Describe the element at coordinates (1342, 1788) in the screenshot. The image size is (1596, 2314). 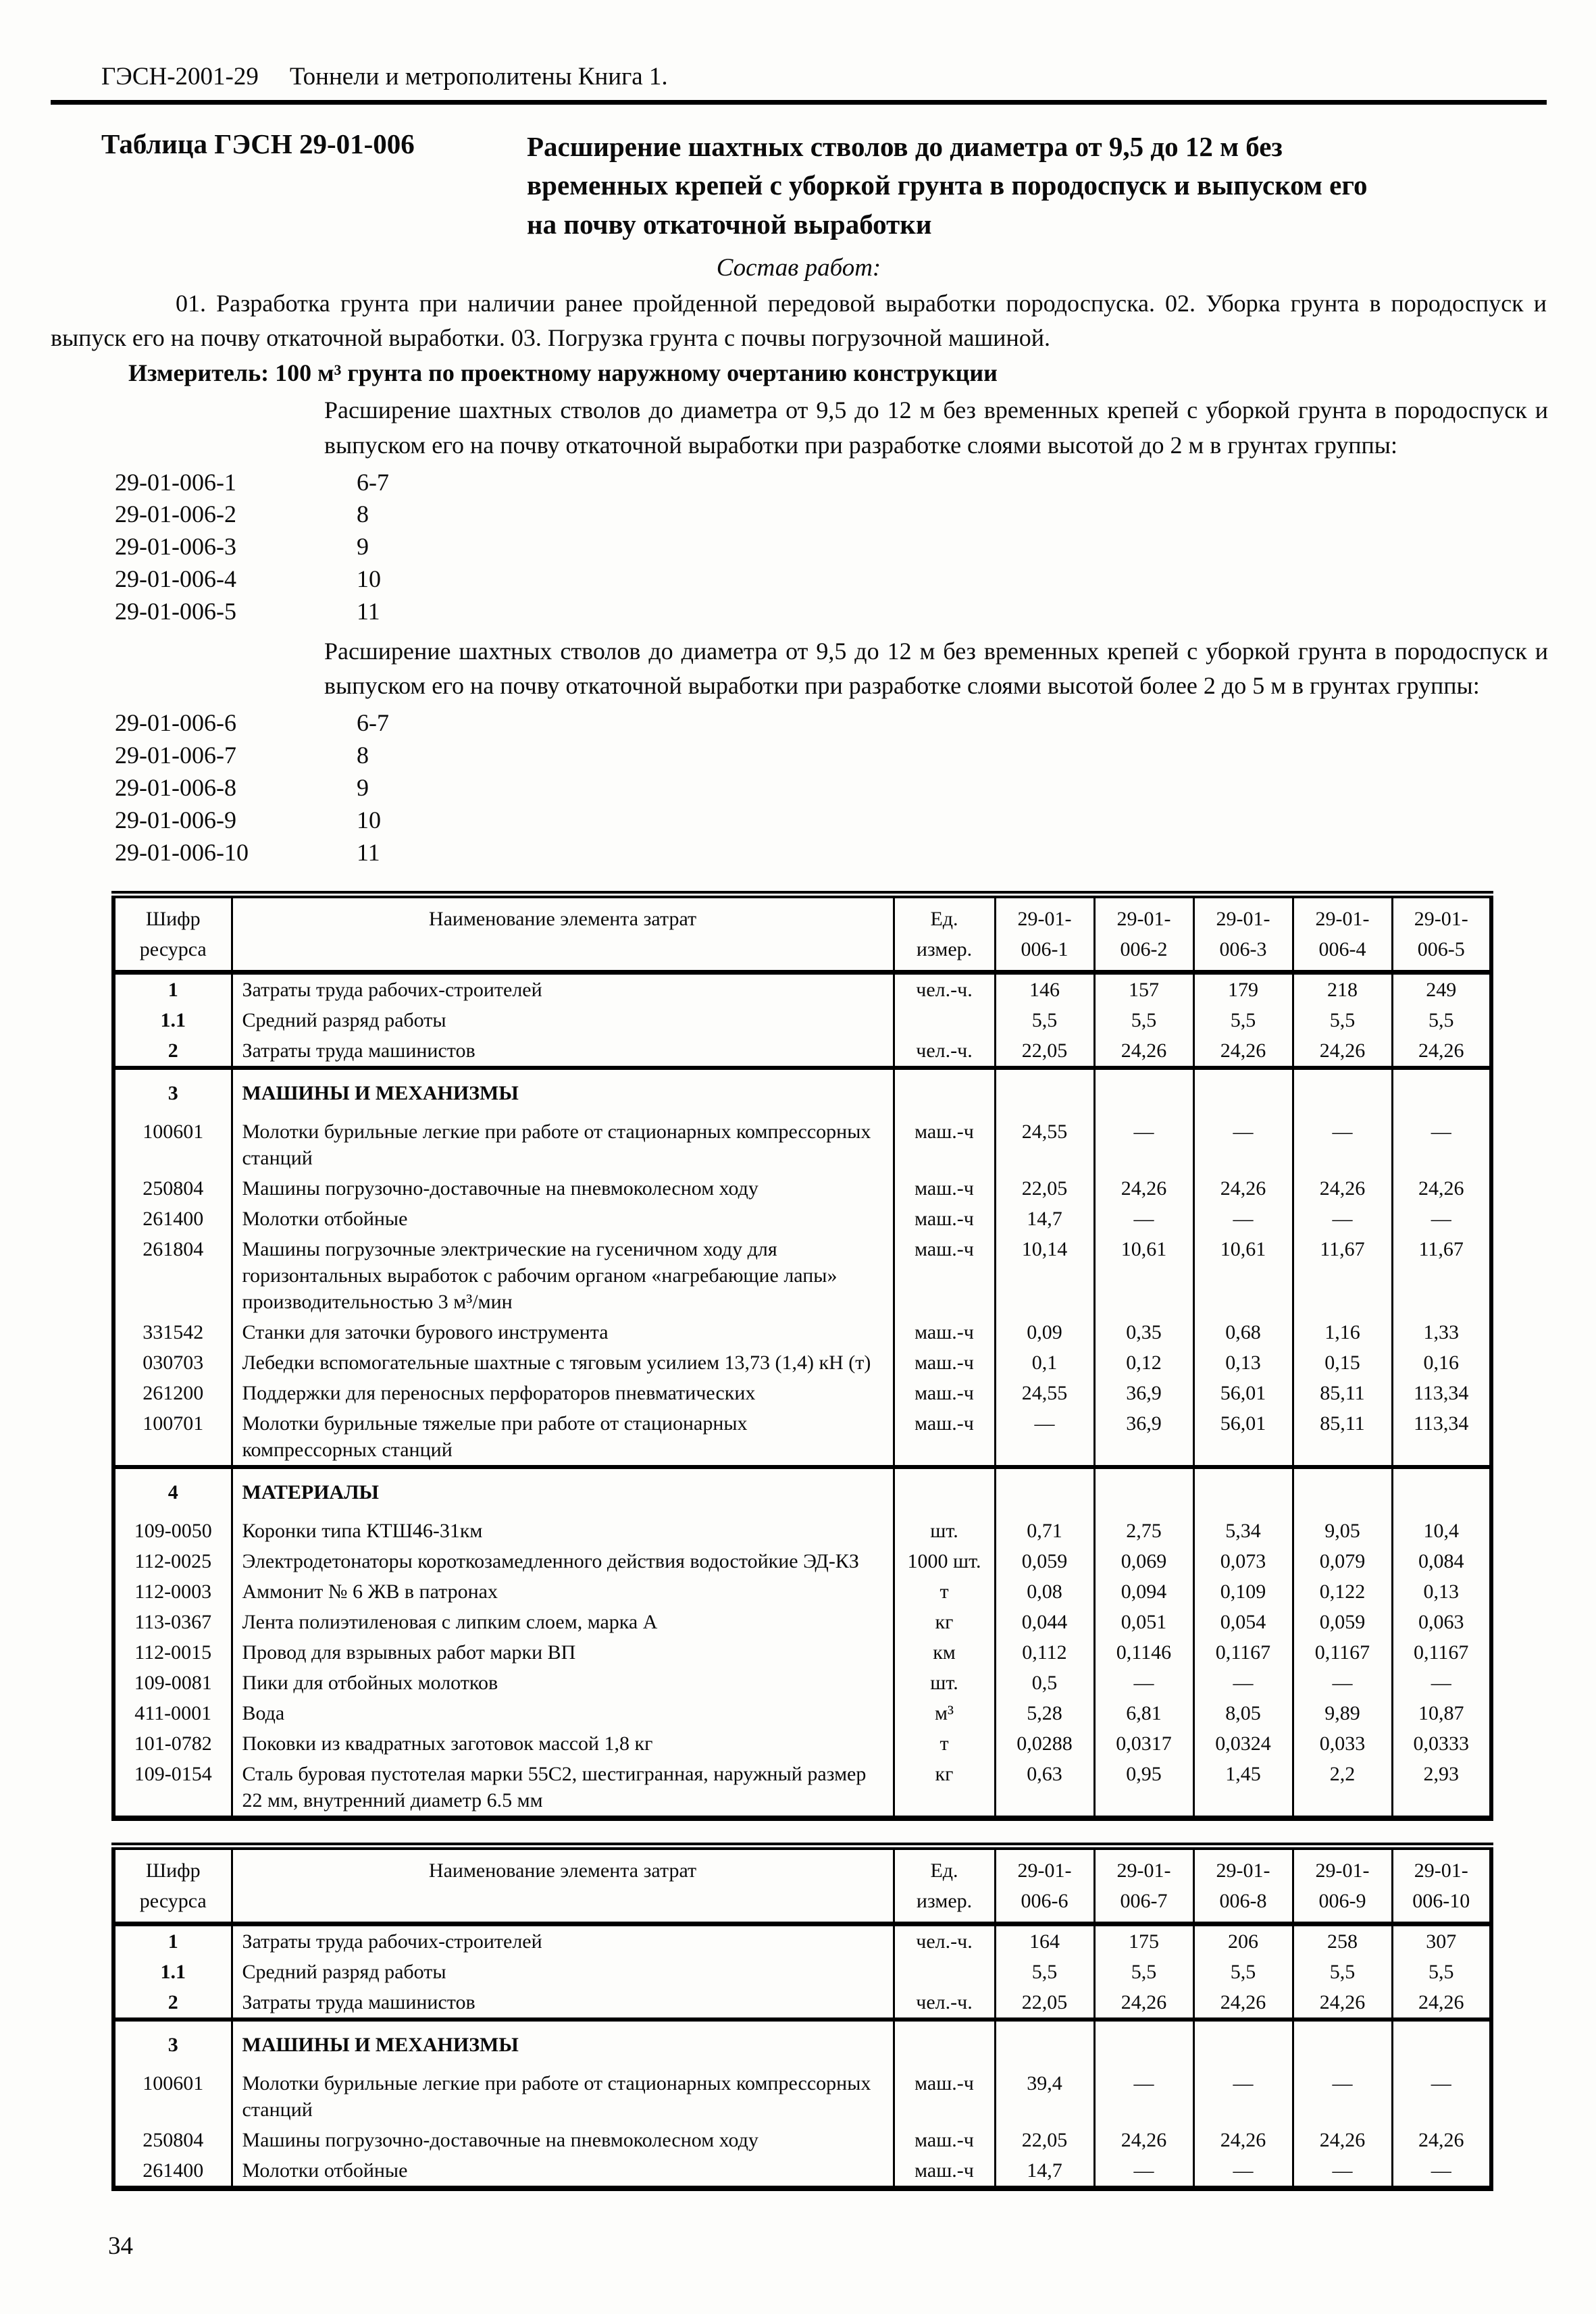
I see `value-cell: 2,2` at that location.